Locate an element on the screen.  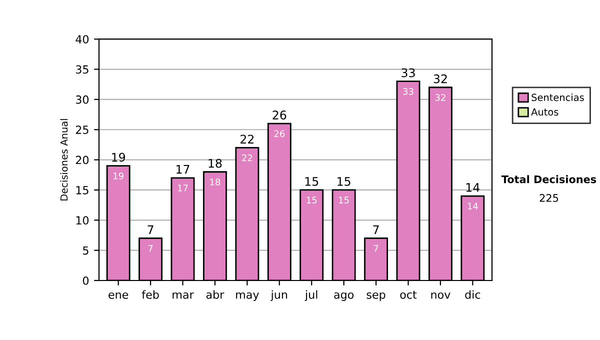
x-tick-label: abr is located at coordinates (215, 294).